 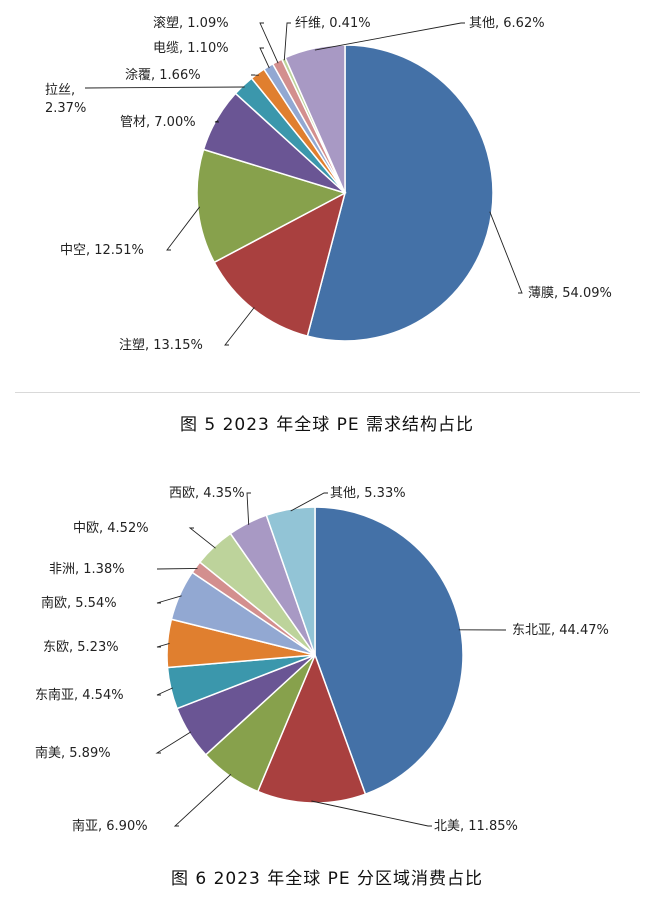 What do you see at coordinates (271, 206) in the screenshot?
I see `pie-slice-中空` at bounding box center [271, 206].